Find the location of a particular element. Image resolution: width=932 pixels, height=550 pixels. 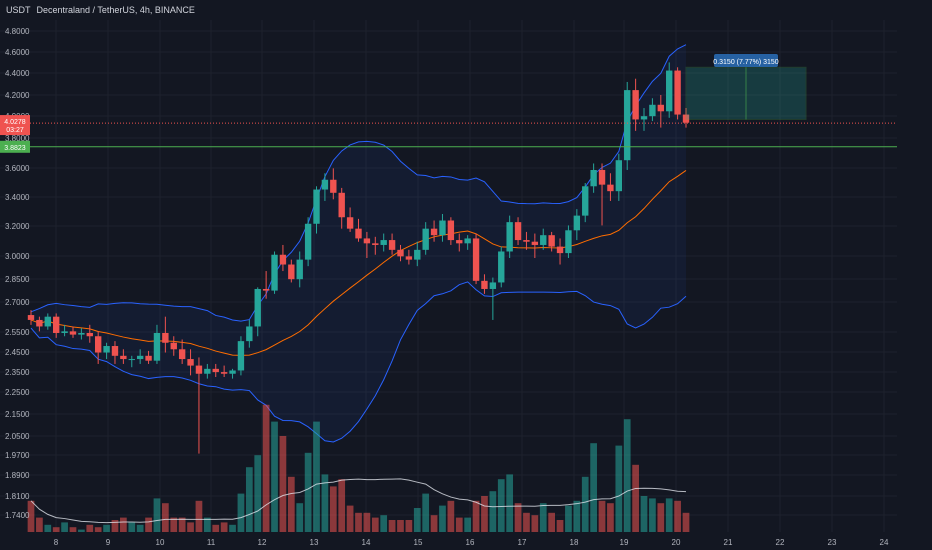

y-tick-label: 1.8100 is located at coordinates (17, 496).